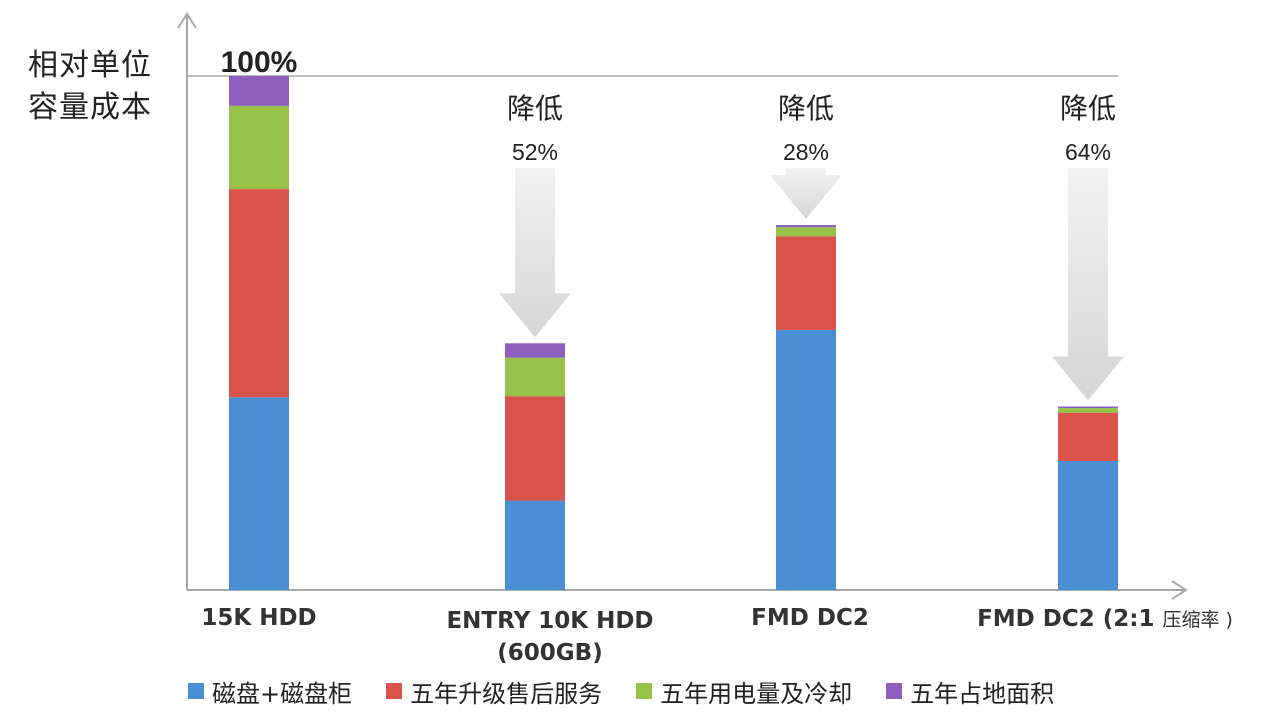  I want to click on x-tick-label-fmd-dc2: FMD DC2, so click(810, 618).